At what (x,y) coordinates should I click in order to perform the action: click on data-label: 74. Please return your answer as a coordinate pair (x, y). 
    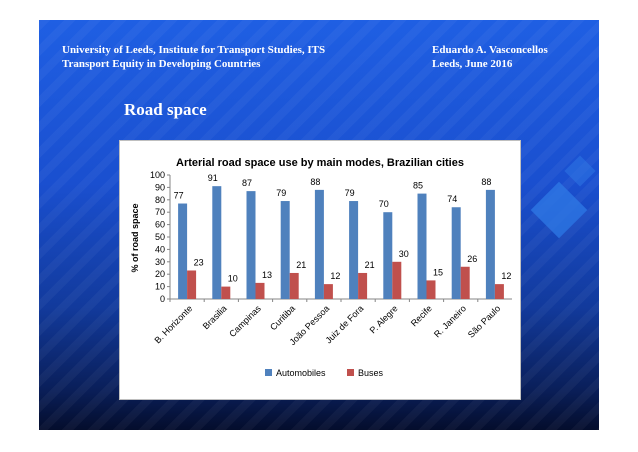
    Looking at the image, I should click on (452, 199).